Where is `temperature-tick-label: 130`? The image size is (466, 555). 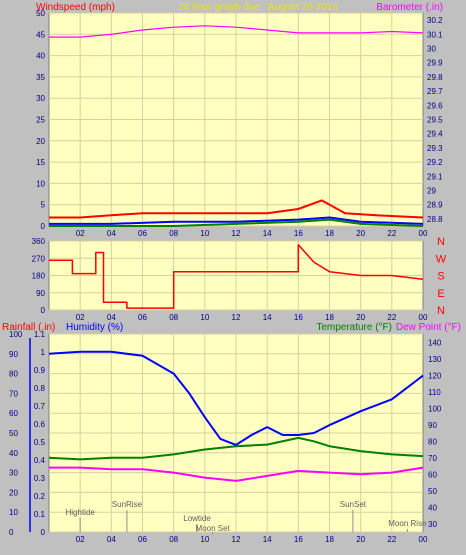
temperature-tick-label: 130 is located at coordinates (435, 359).